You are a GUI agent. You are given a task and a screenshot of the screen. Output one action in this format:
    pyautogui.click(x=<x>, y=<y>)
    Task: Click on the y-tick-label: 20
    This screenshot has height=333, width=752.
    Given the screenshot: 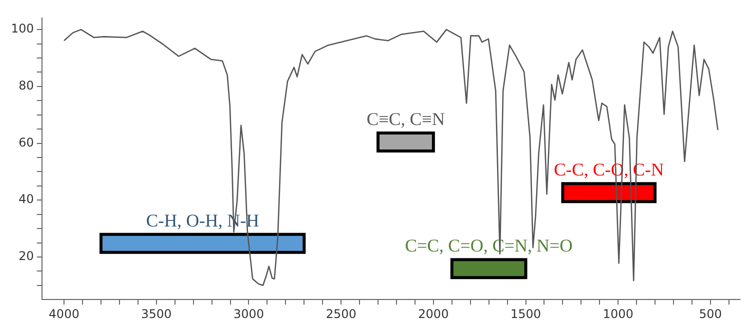 What is the action you would take?
    pyautogui.click(x=26, y=256)
    